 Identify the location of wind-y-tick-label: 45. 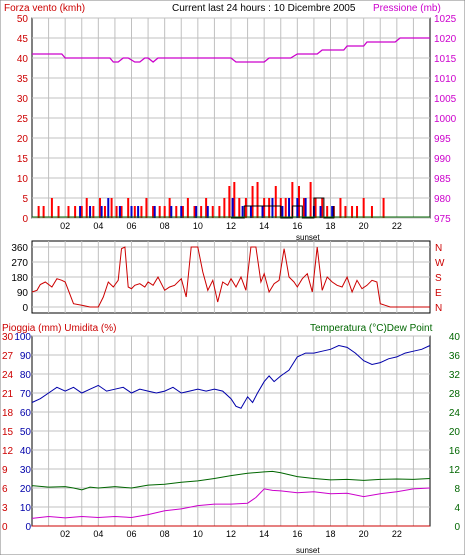
(23, 39).